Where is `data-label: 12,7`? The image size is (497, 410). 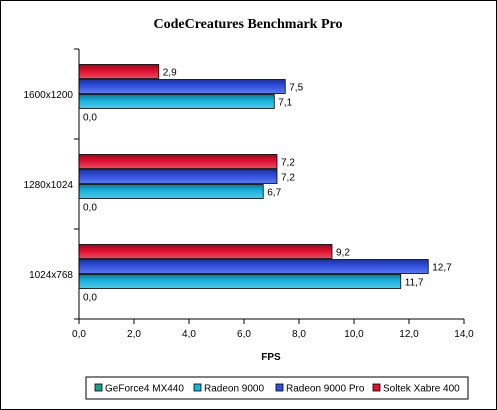 data-label: 12,7 is located at coordinates (442, 268).